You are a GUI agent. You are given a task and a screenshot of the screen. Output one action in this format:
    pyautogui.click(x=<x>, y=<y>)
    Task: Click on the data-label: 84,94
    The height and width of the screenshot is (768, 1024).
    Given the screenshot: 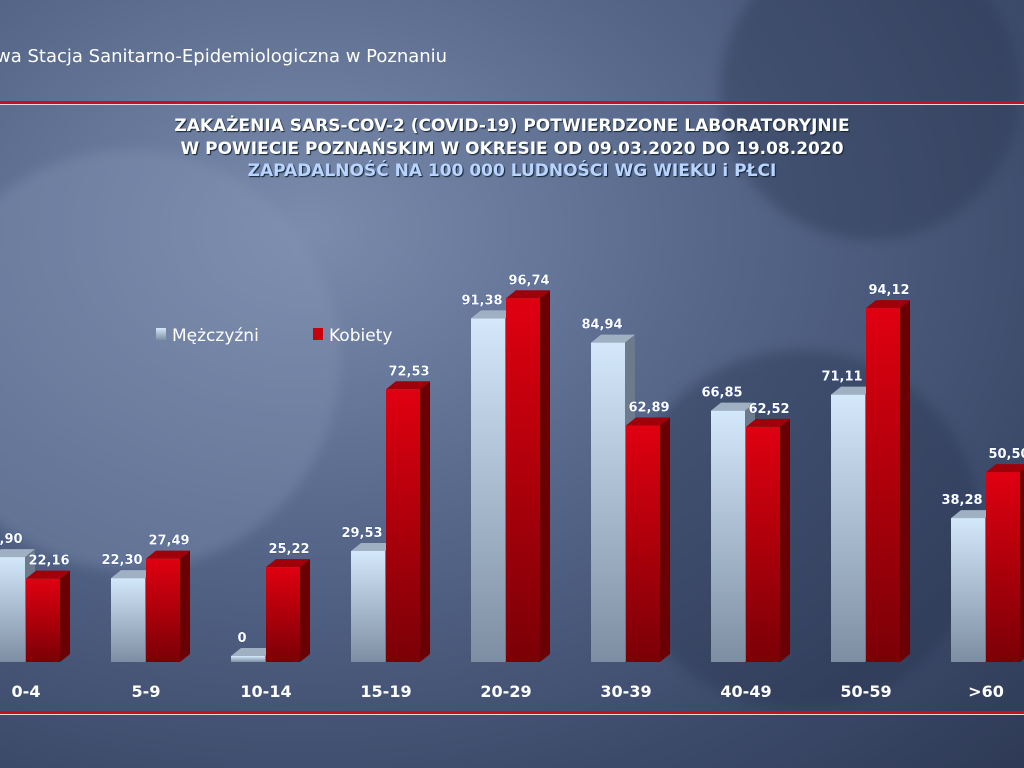 What is the action you would take?
    pyautogui.click(x=601, y=325)
    